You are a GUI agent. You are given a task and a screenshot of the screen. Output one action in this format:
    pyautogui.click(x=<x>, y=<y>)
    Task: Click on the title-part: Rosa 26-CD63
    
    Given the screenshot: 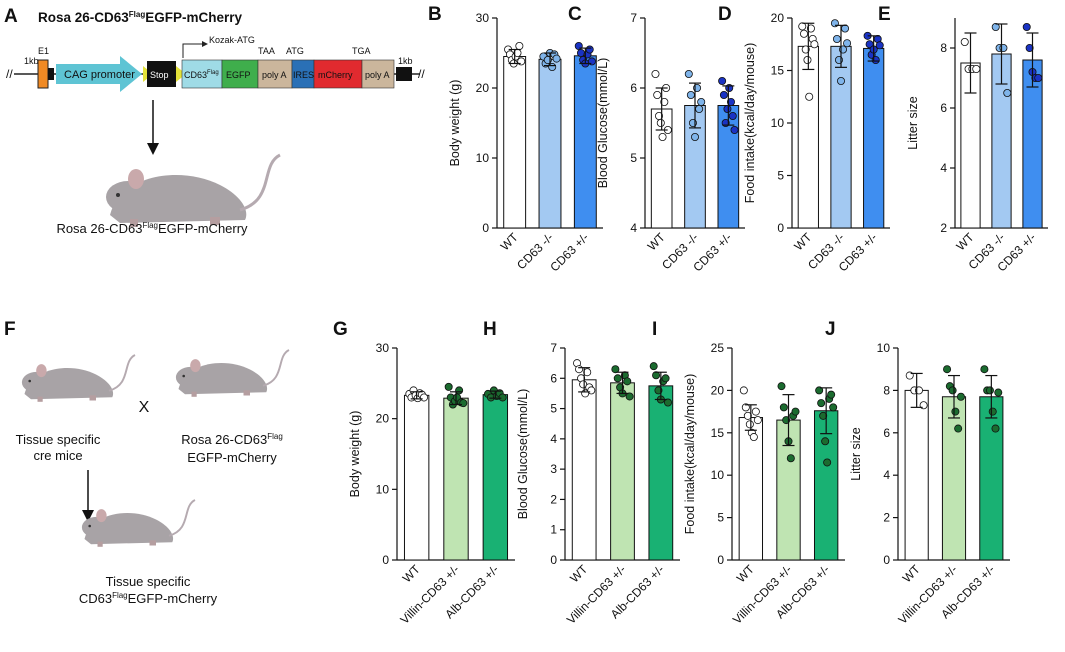 What is the action you would take?
    pyautogui.click(x=83, y=17)
    